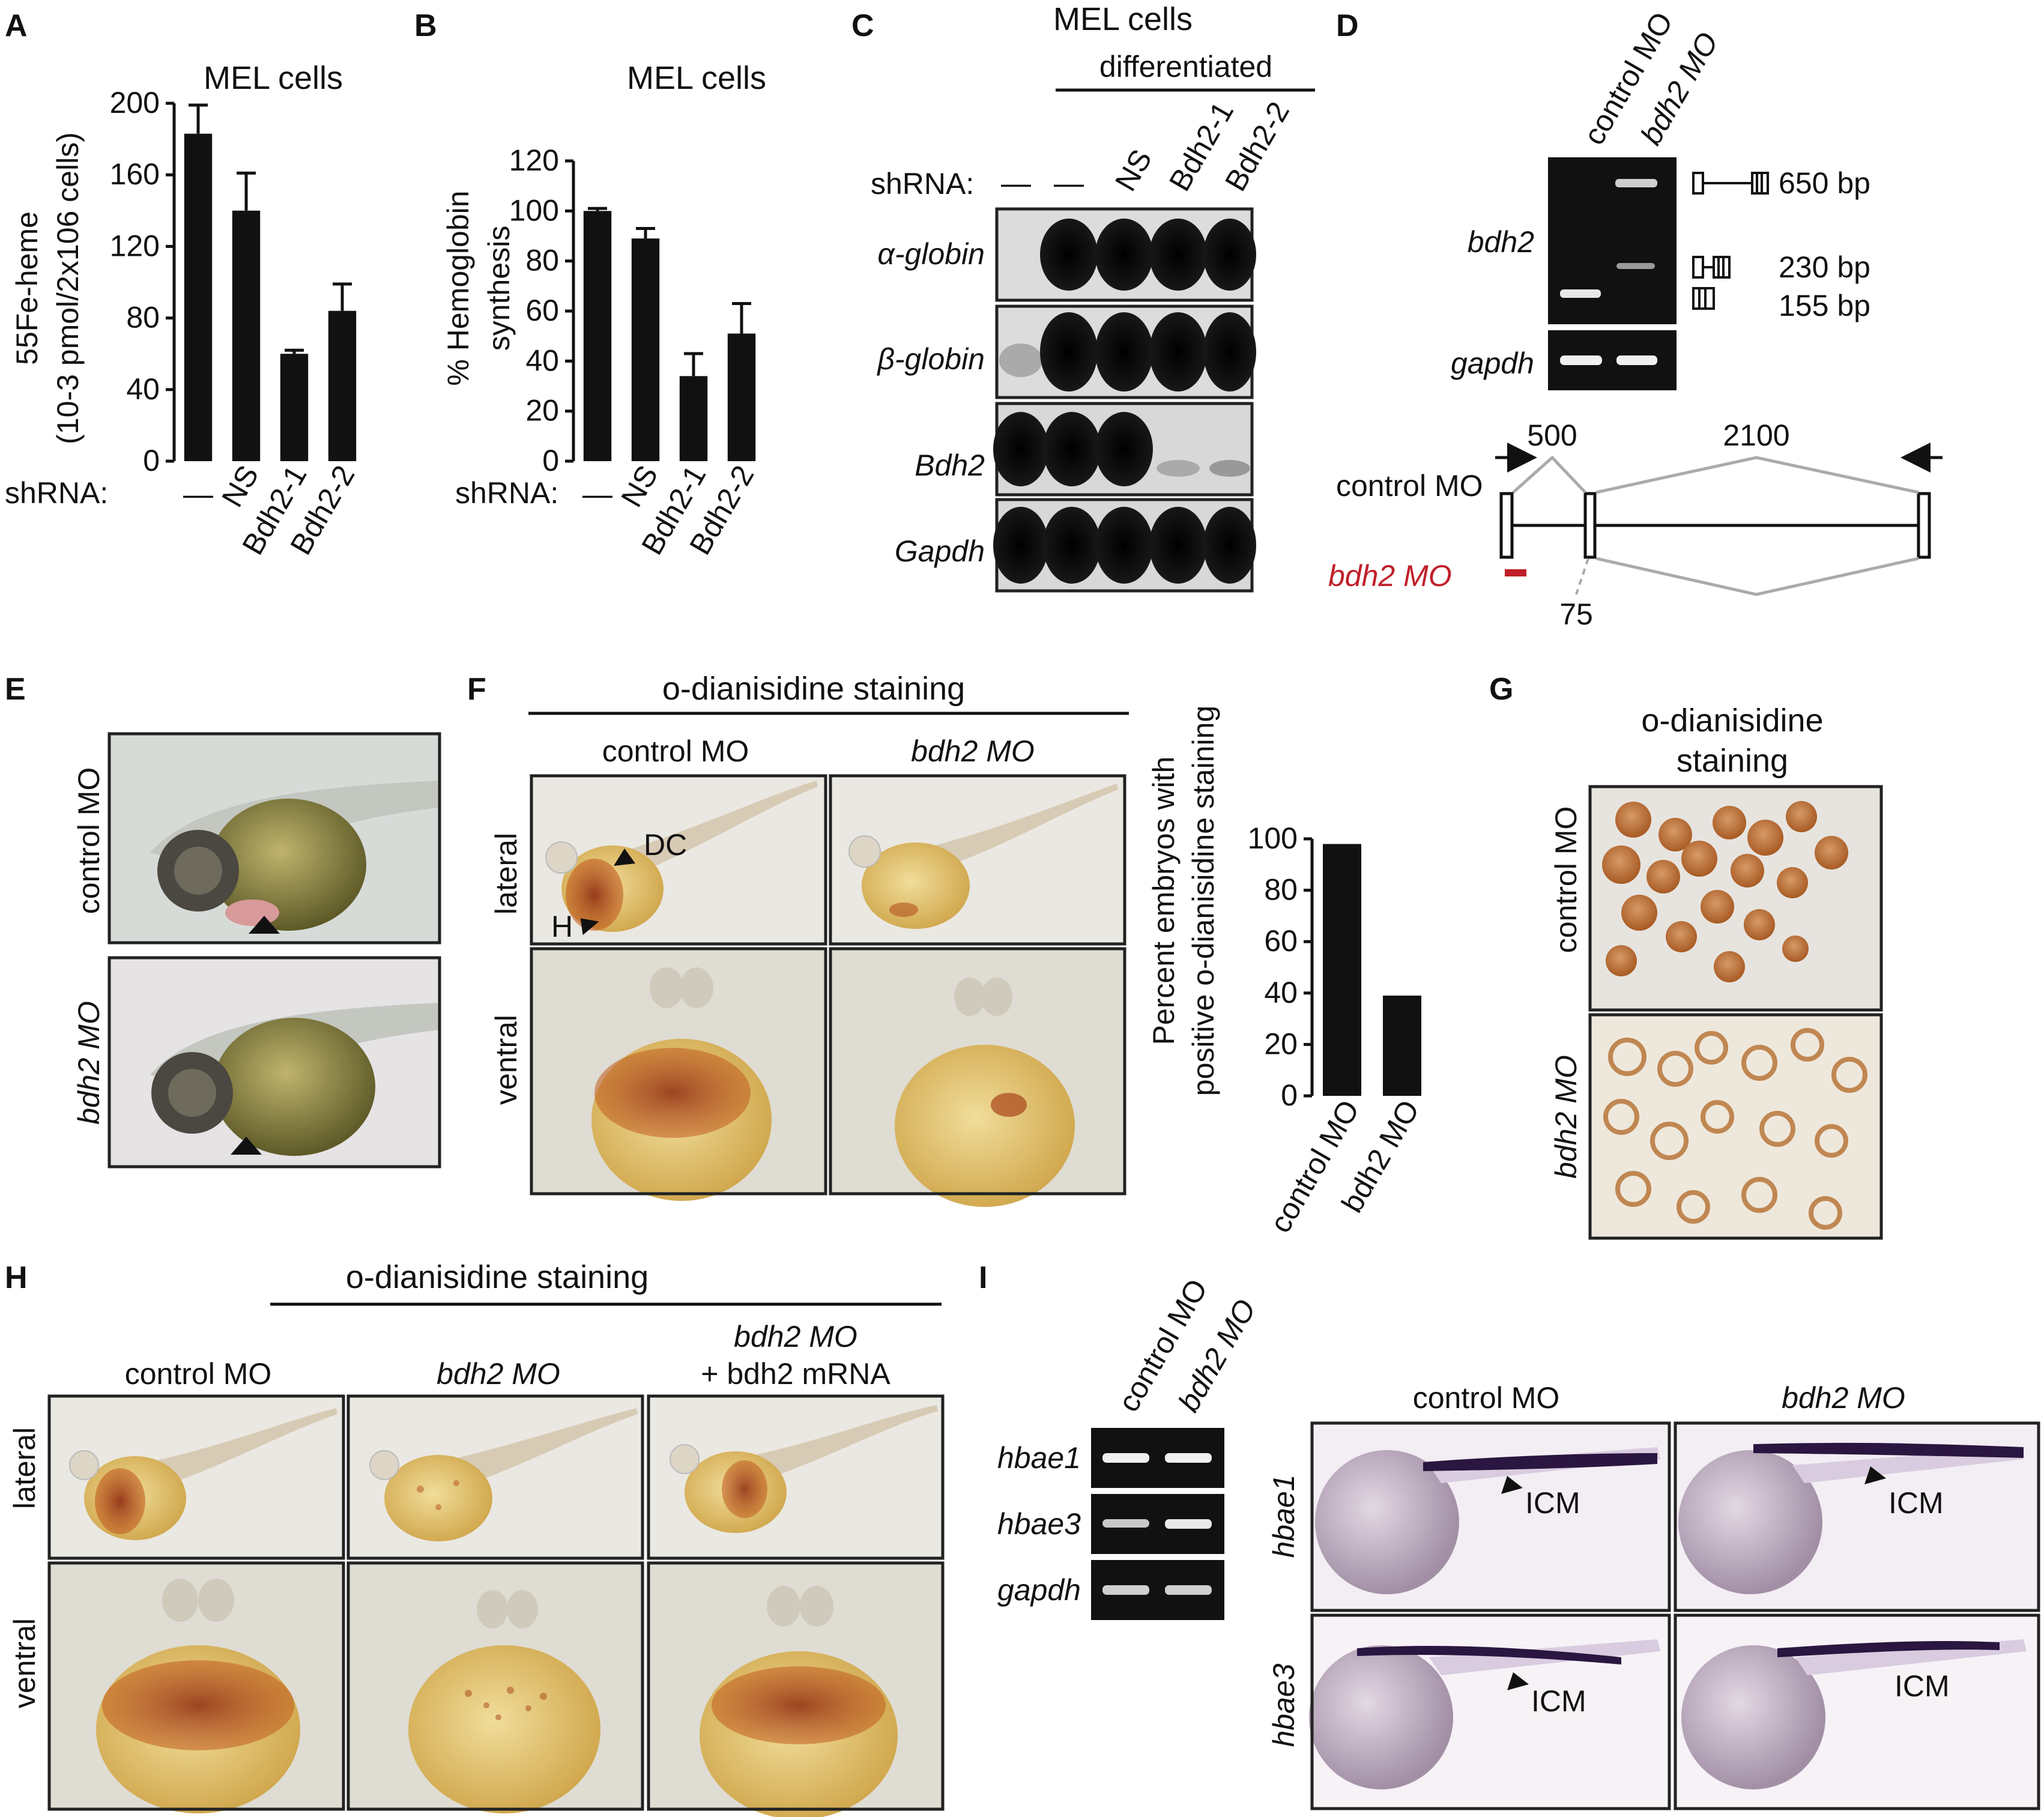 The width and height of the screenshot is (2044, 1817). What do you see at coordinates (1124, 545) in the screenshot?
I see `blot-gapdh` at bounding box center [1124, 545].